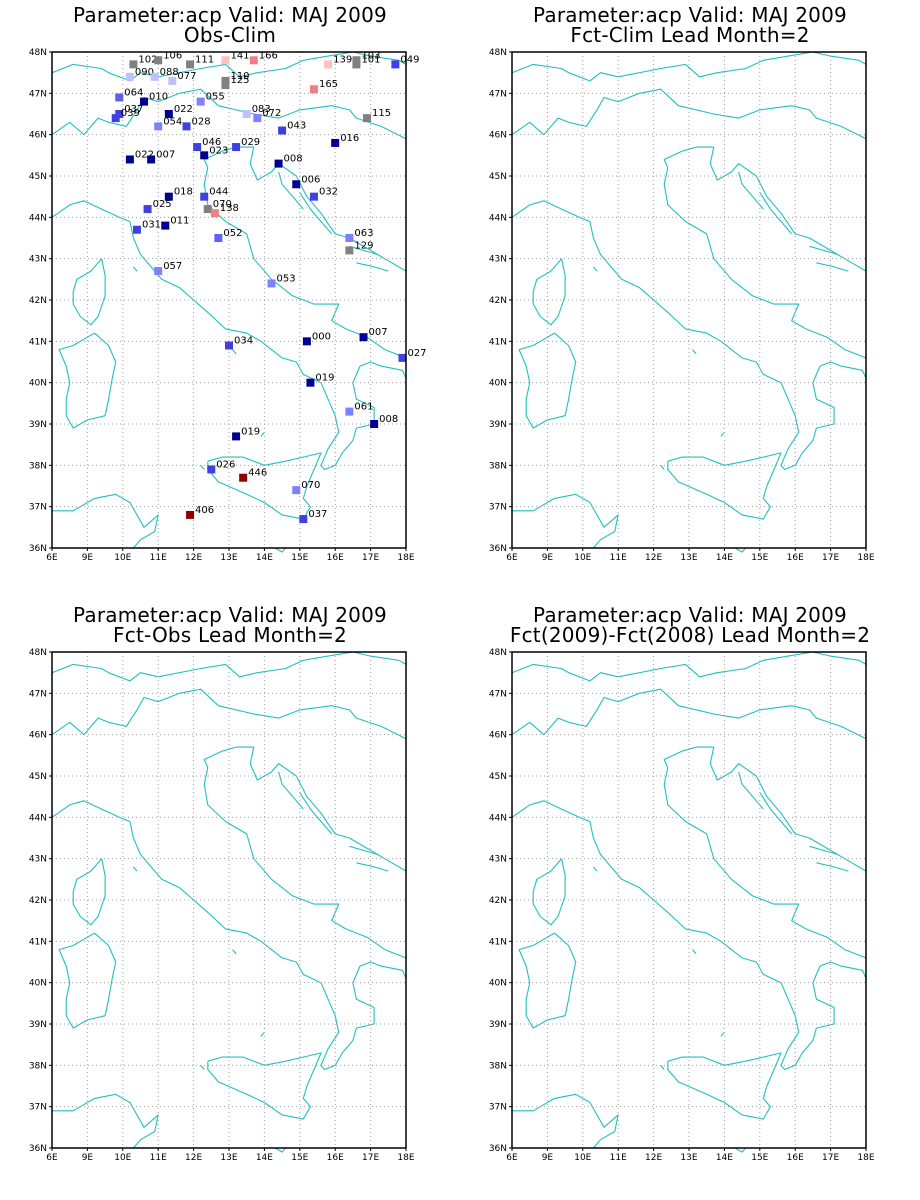 This screenshot has width=920, height=1200. Describe the element at coordinates (38, 53) in the screenshot. I see `lat-tick-label: 48N` at that location.